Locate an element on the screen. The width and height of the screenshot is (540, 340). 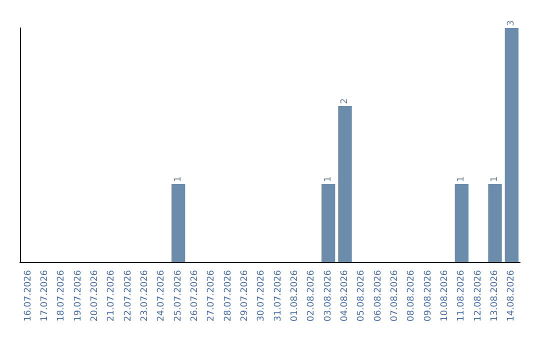
x-tick-label: 25.07.2026 is located at coordinates (178, 296).